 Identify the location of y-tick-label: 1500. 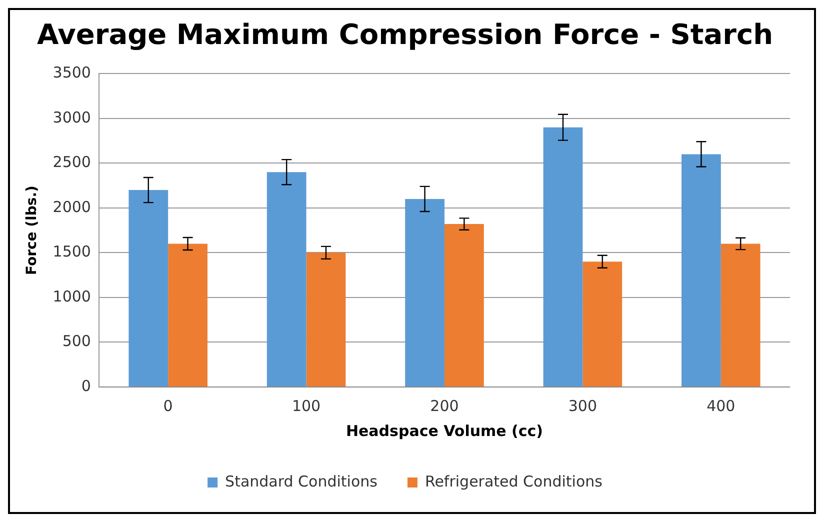
(71, 251).